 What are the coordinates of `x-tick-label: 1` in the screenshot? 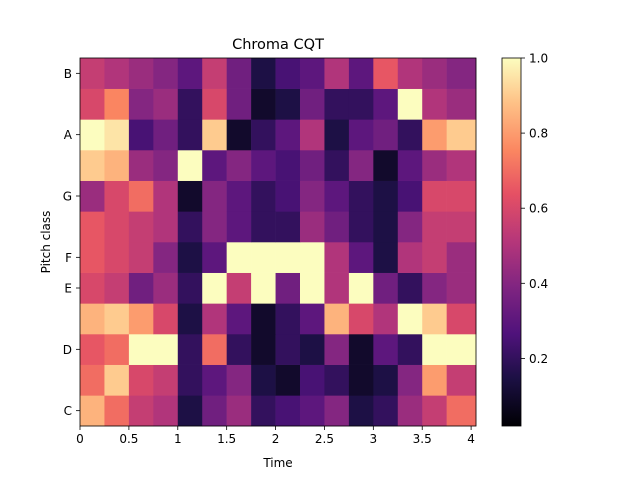 It's located at (178, 439).